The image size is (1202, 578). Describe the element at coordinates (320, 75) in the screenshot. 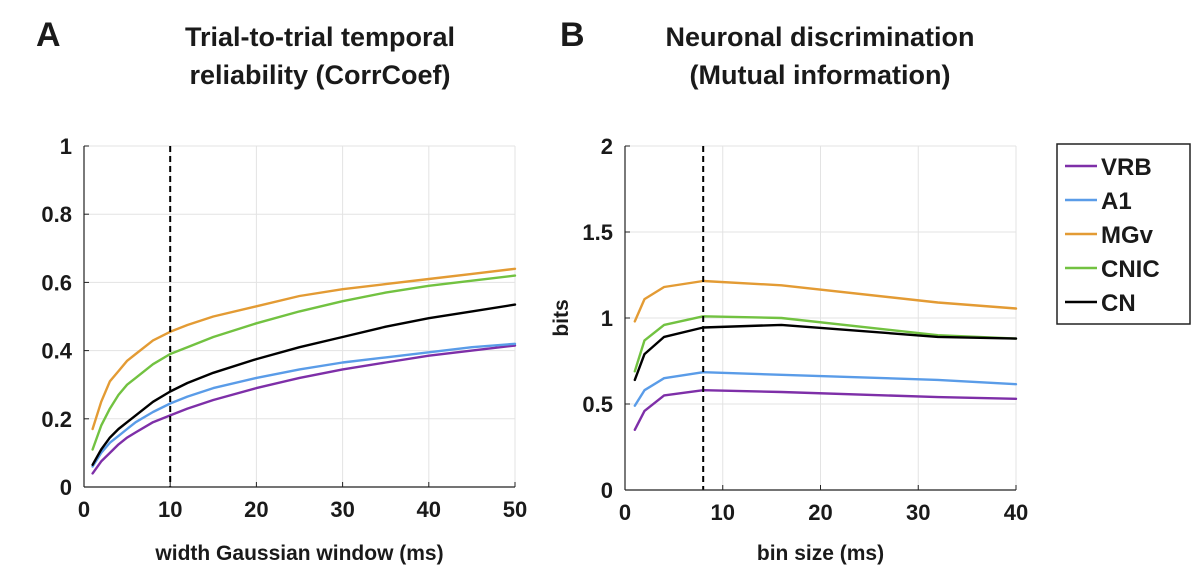

I see `panel-title-a-line2: reliability (CorrCoef)` at that location.